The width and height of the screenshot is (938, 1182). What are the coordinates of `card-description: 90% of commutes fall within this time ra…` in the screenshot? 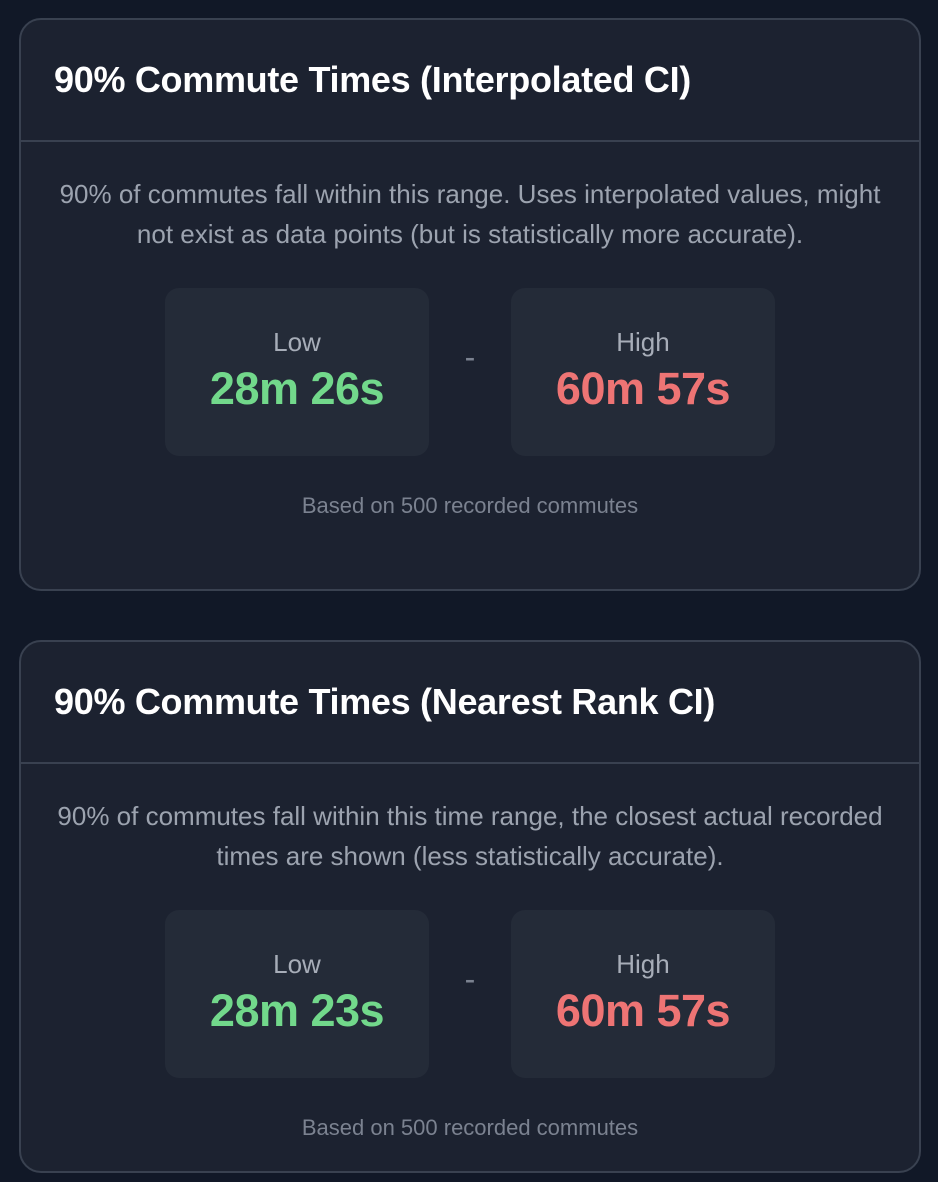 It's located at (470, 836).